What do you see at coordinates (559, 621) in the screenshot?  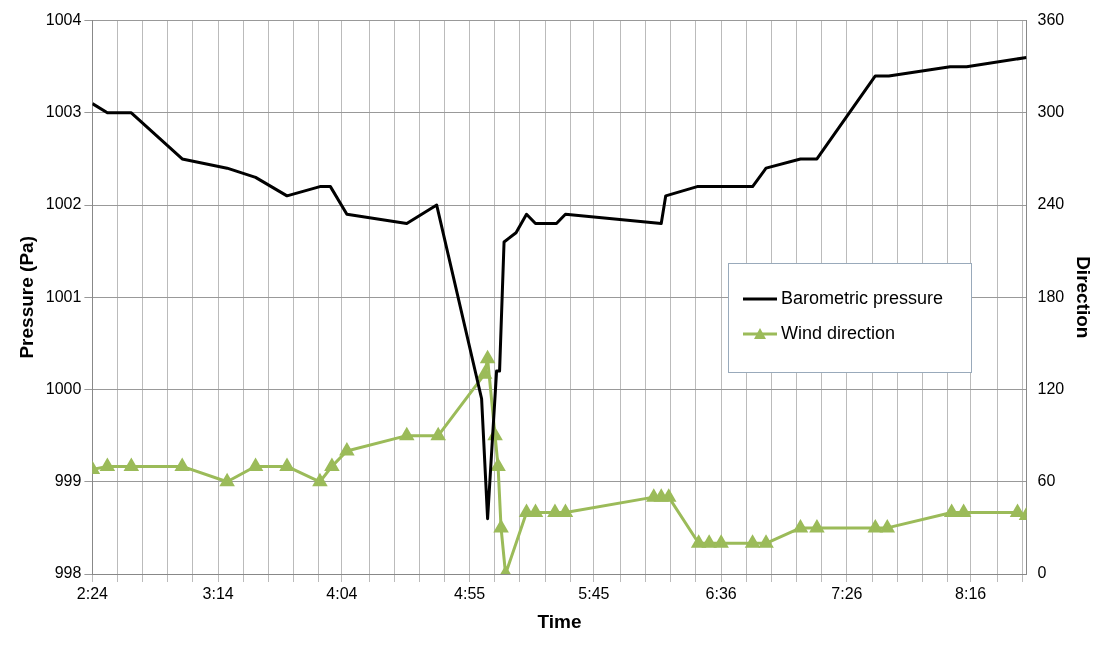 I see `x-axis-title: Time` at bounding box center [559, 621].